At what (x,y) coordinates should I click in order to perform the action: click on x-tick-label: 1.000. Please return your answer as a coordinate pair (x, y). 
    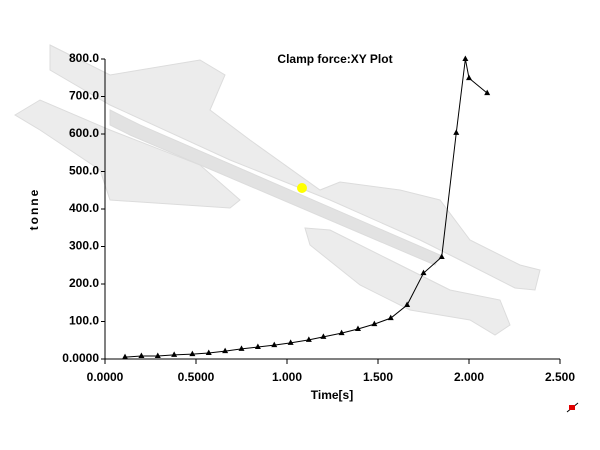
    Looking at the image, I should click on (287, 377).